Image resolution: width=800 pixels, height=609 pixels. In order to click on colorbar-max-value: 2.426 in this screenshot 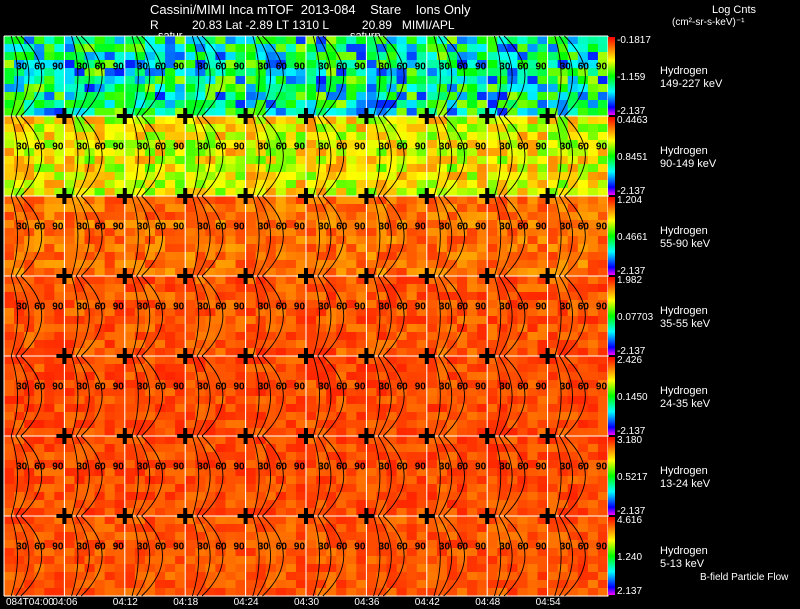, I will do `click(630, 360)`.